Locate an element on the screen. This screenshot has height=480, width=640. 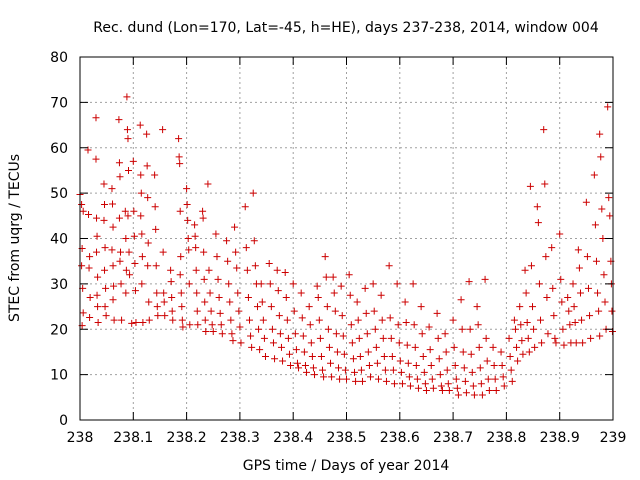
x-tick-label: 238 is located at coordinates (80, 438).